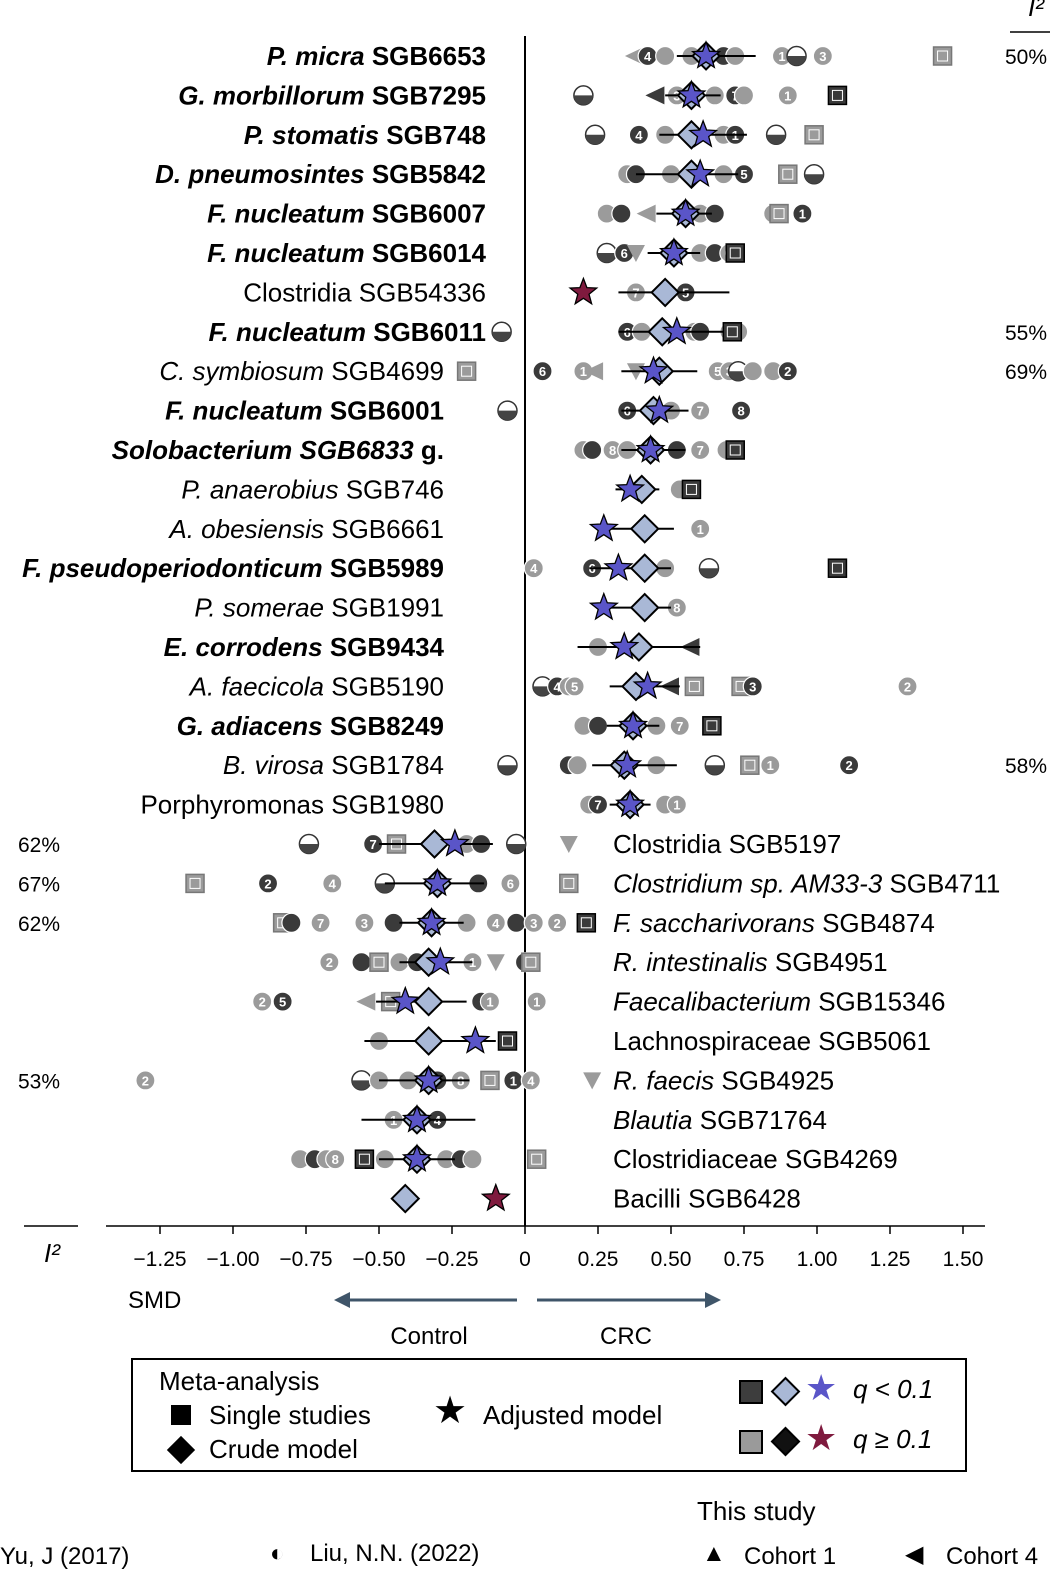  Describe the element at coordinates (347, 332) in the screenshot. I see `taxon-label: F. nucleatum SGB6011` at that location.